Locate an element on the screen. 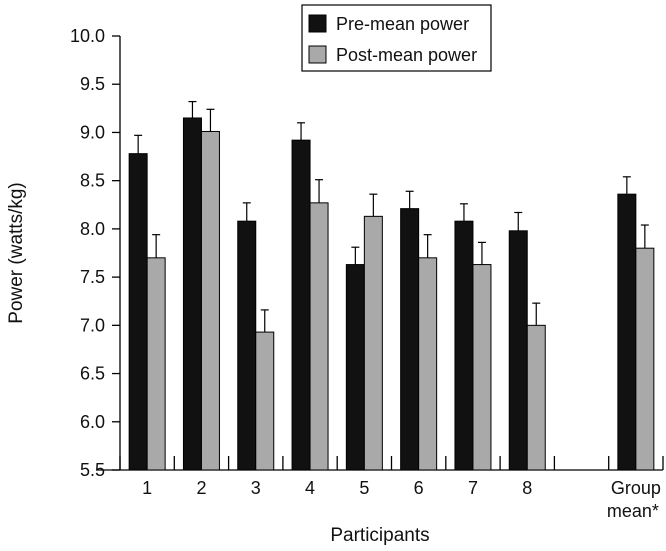 This screenshot has width=666, height=551. y-tick-label: 8.5 is located at coordinates (92, 181).